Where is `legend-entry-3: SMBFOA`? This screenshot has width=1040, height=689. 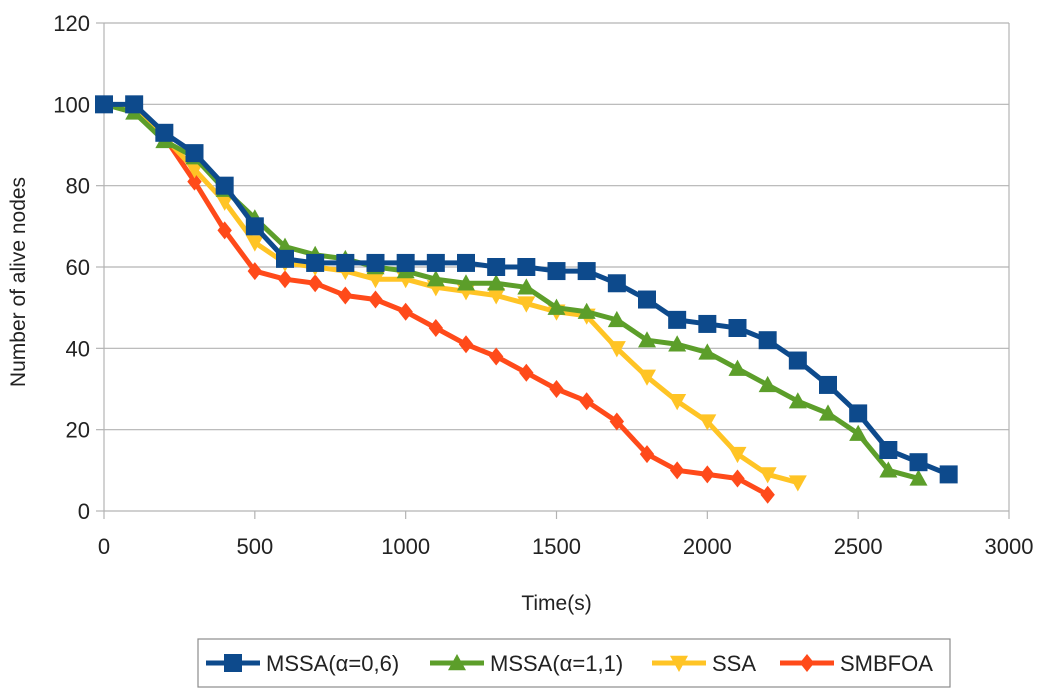 legend-entry-3: SMBFOA is located at coordinates (856, 663).